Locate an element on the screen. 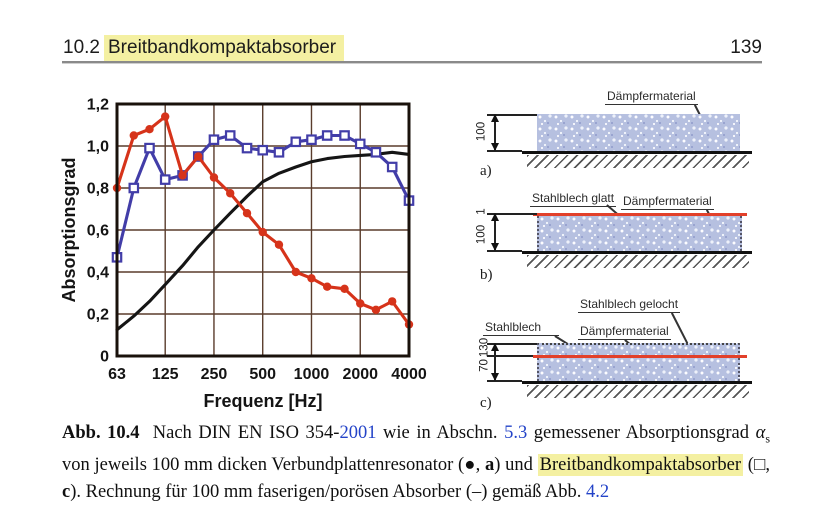 This screenshot has width=823, height=505. caption-text: α is located at coordinates (760, 433).